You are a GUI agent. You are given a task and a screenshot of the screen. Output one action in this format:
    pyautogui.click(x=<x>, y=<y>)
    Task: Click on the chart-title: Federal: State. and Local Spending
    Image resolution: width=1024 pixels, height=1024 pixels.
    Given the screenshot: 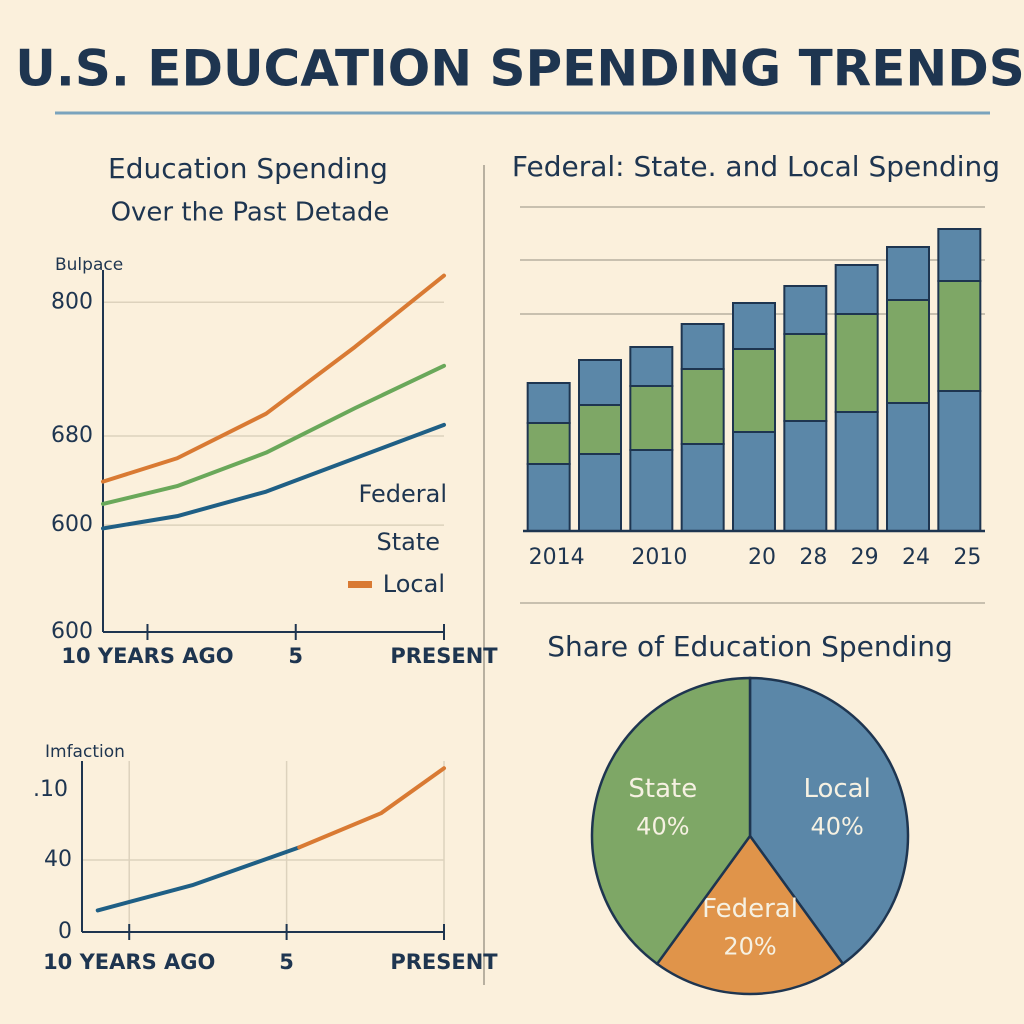 What is the action you would take?
    pyautogui.click(x=756, y=166)
    